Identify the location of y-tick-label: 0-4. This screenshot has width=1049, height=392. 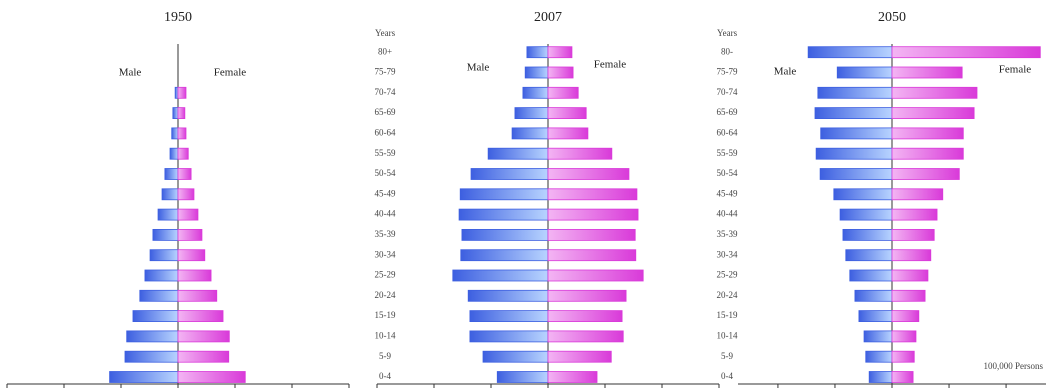
(385, 376).